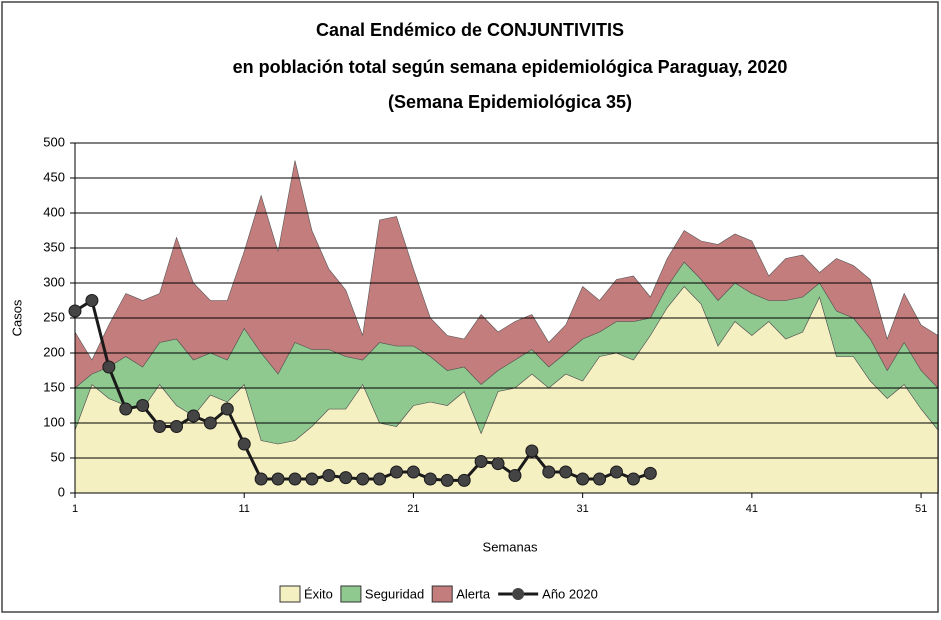  I want to click on y-tick-label: 150, so click(54, 386).